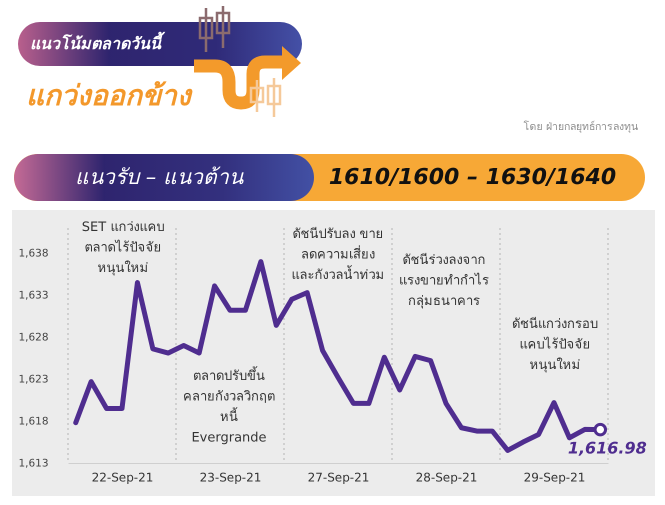 Image resolution: width=665 pixels, height=505 pixels. I want to click on annotation: ตลาดปรับขึ้น คลายกังวลวิกฤต หนี้ Evergrande, so click(229, 406).